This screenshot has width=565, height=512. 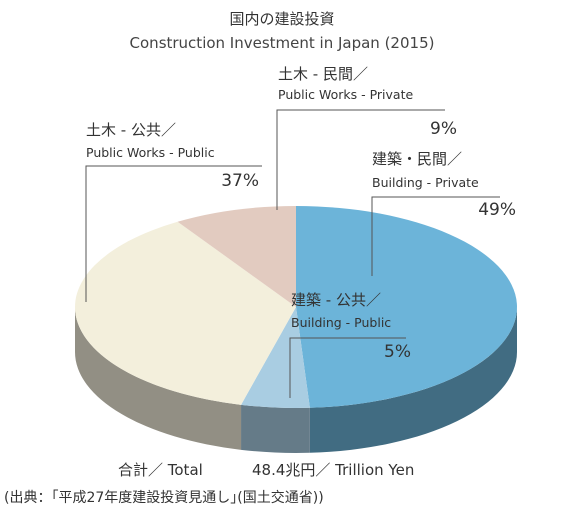 I want to click on slice-value-label: 37%, so click(x=240, y=181).